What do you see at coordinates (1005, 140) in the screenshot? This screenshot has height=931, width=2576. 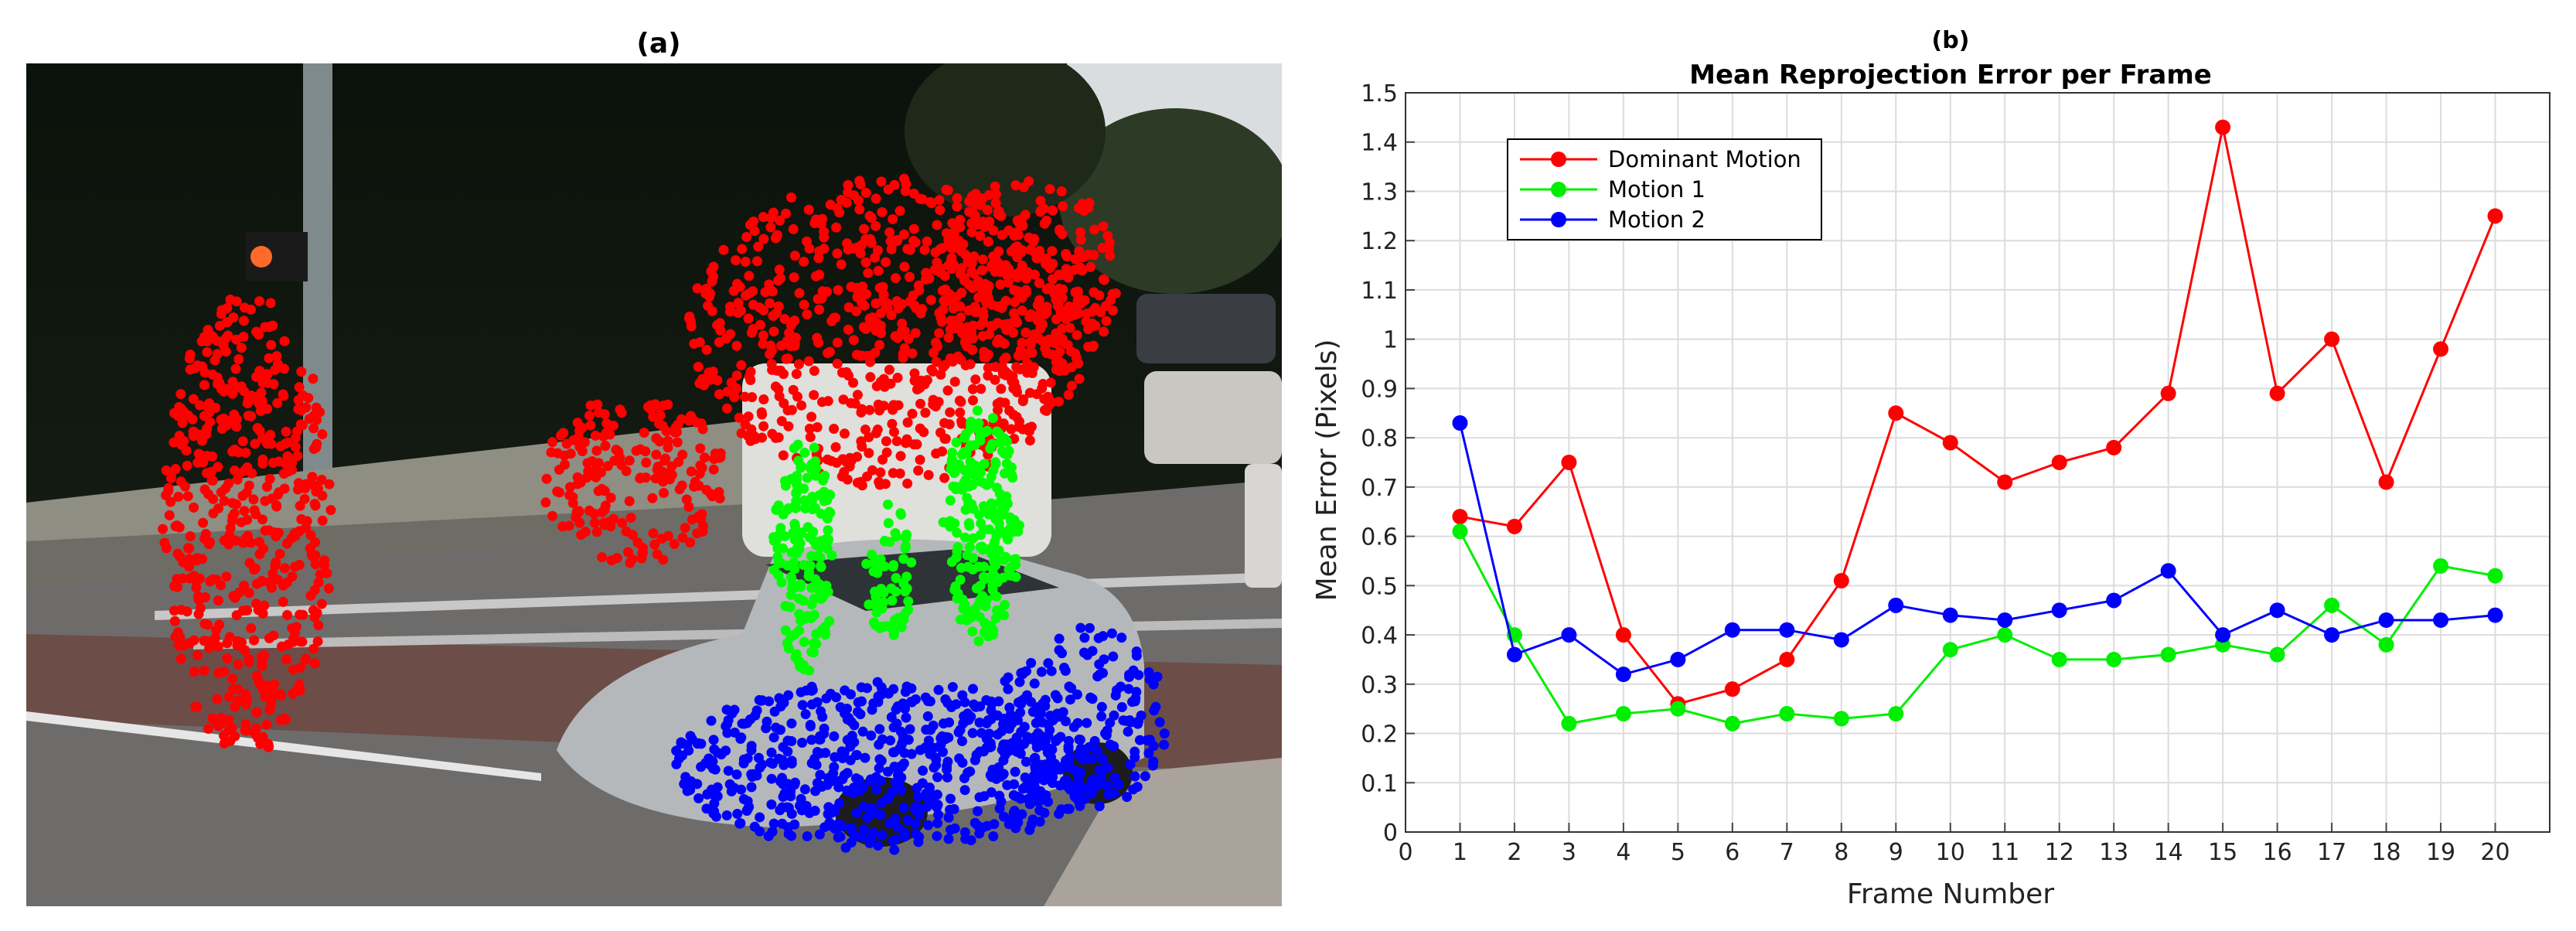 I see `trees-mid` at bounding box center [1005, 140].